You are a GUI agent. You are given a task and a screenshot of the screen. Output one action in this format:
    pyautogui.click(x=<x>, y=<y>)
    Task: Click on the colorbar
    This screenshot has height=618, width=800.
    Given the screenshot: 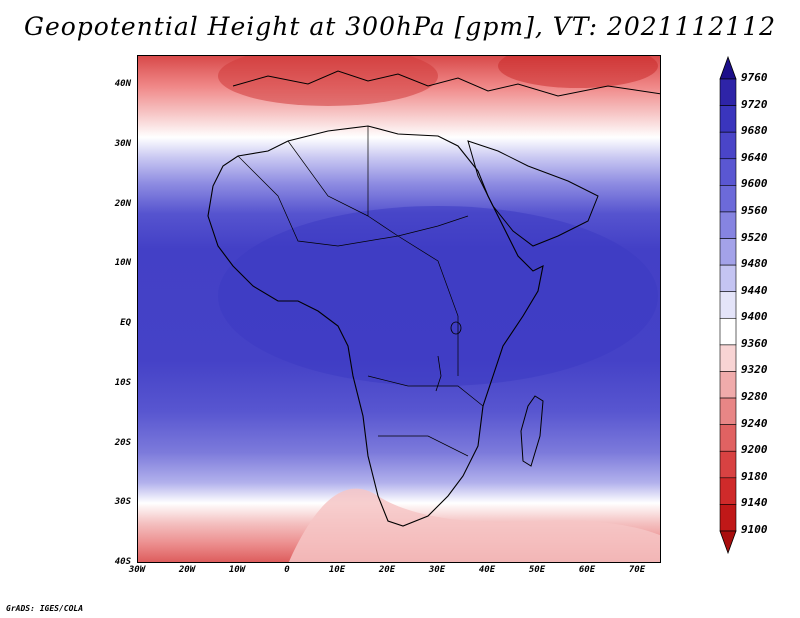 What is the action you would take?
    pyautogui.click(x=728, y=305)
    